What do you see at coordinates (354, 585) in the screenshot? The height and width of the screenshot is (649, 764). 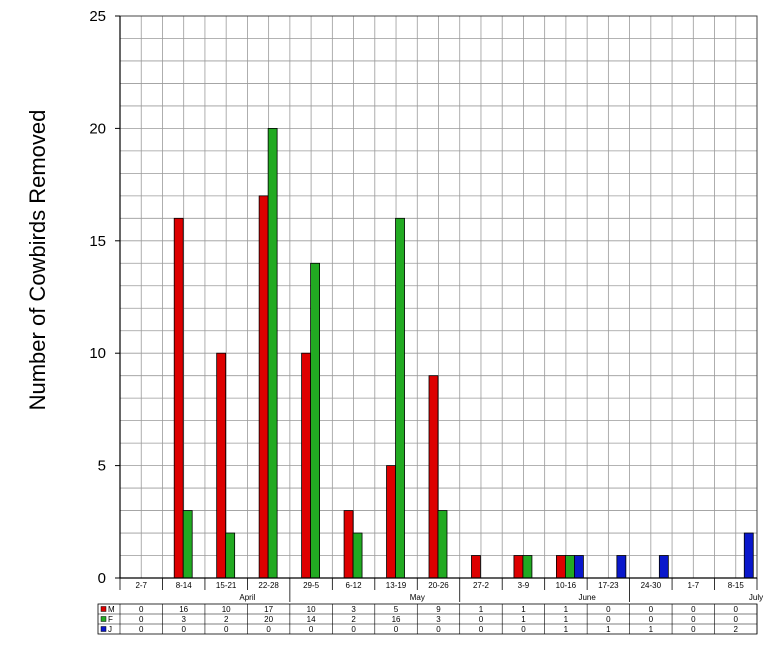 I see `x-category-label: 6-12` at bounding box center [354, 585].